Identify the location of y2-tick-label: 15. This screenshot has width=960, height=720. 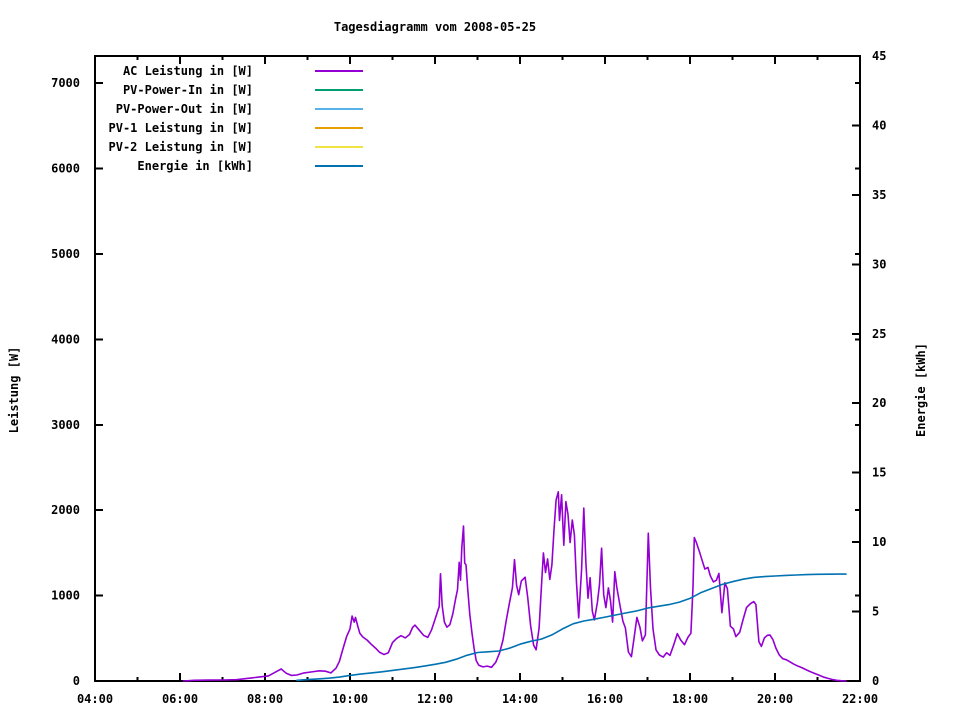
(879, 473).